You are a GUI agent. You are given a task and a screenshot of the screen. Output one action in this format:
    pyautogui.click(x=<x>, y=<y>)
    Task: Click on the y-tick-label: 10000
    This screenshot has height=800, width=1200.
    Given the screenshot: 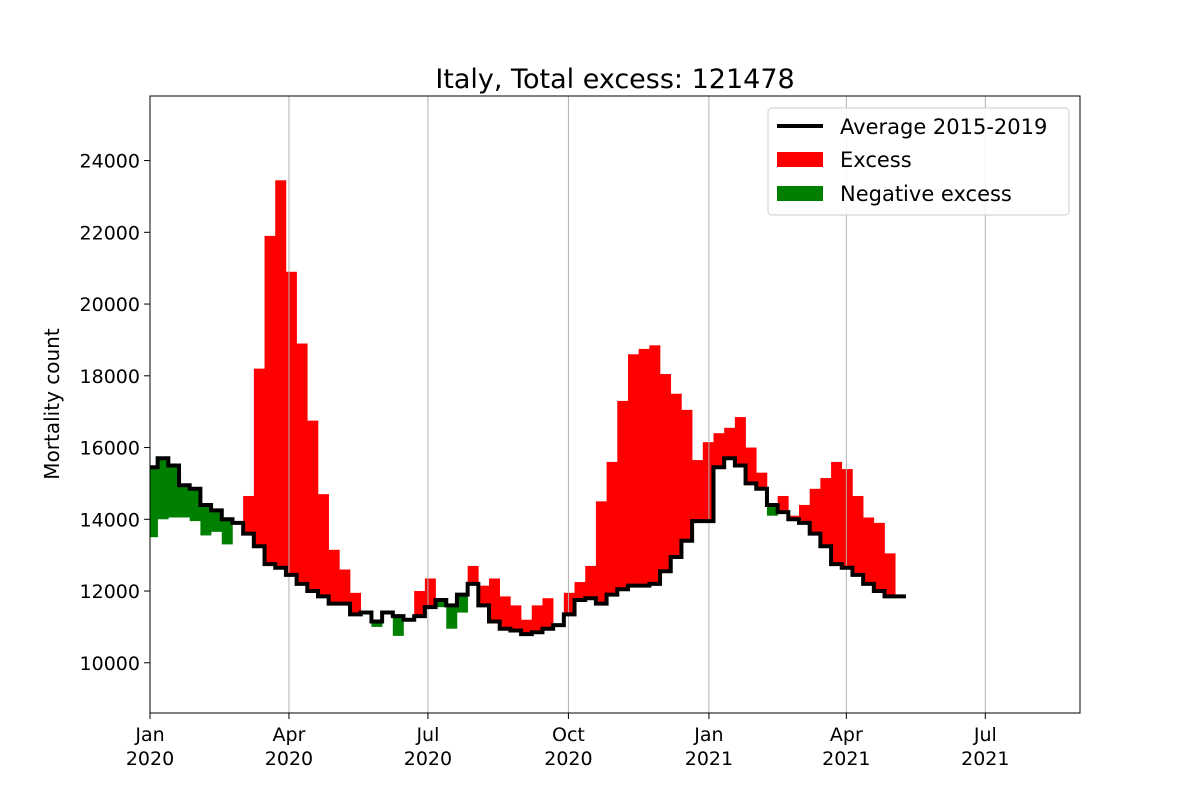 What is the action you would take?
    pyautogui.click(x=110, y=664)
    